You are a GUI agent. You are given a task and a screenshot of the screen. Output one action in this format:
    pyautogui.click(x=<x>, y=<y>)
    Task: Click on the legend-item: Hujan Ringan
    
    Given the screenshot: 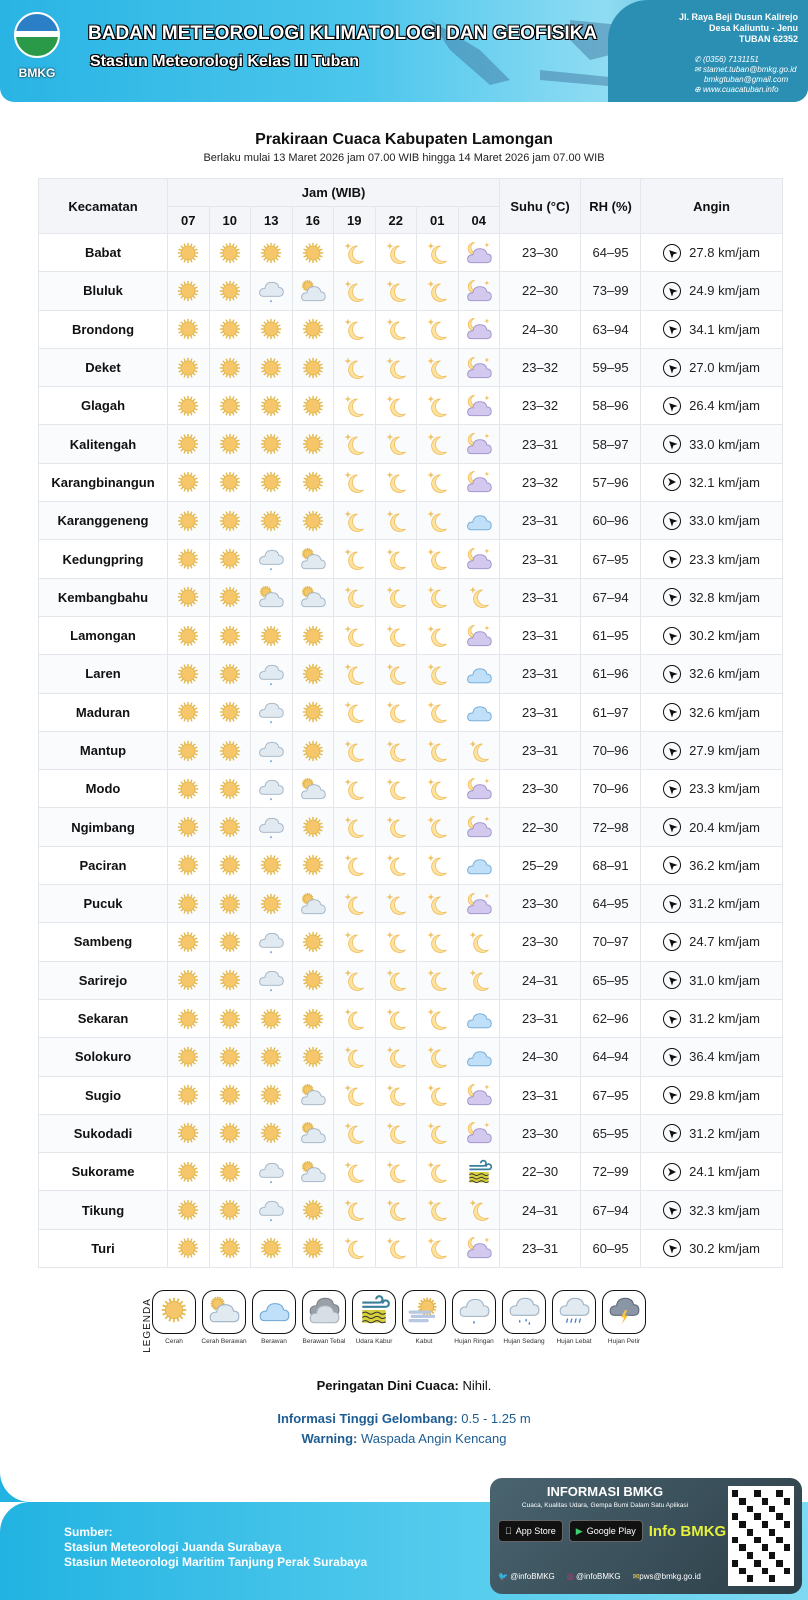 What is the action you would take?
    pyautogui.click(x=474, y=1317)
    